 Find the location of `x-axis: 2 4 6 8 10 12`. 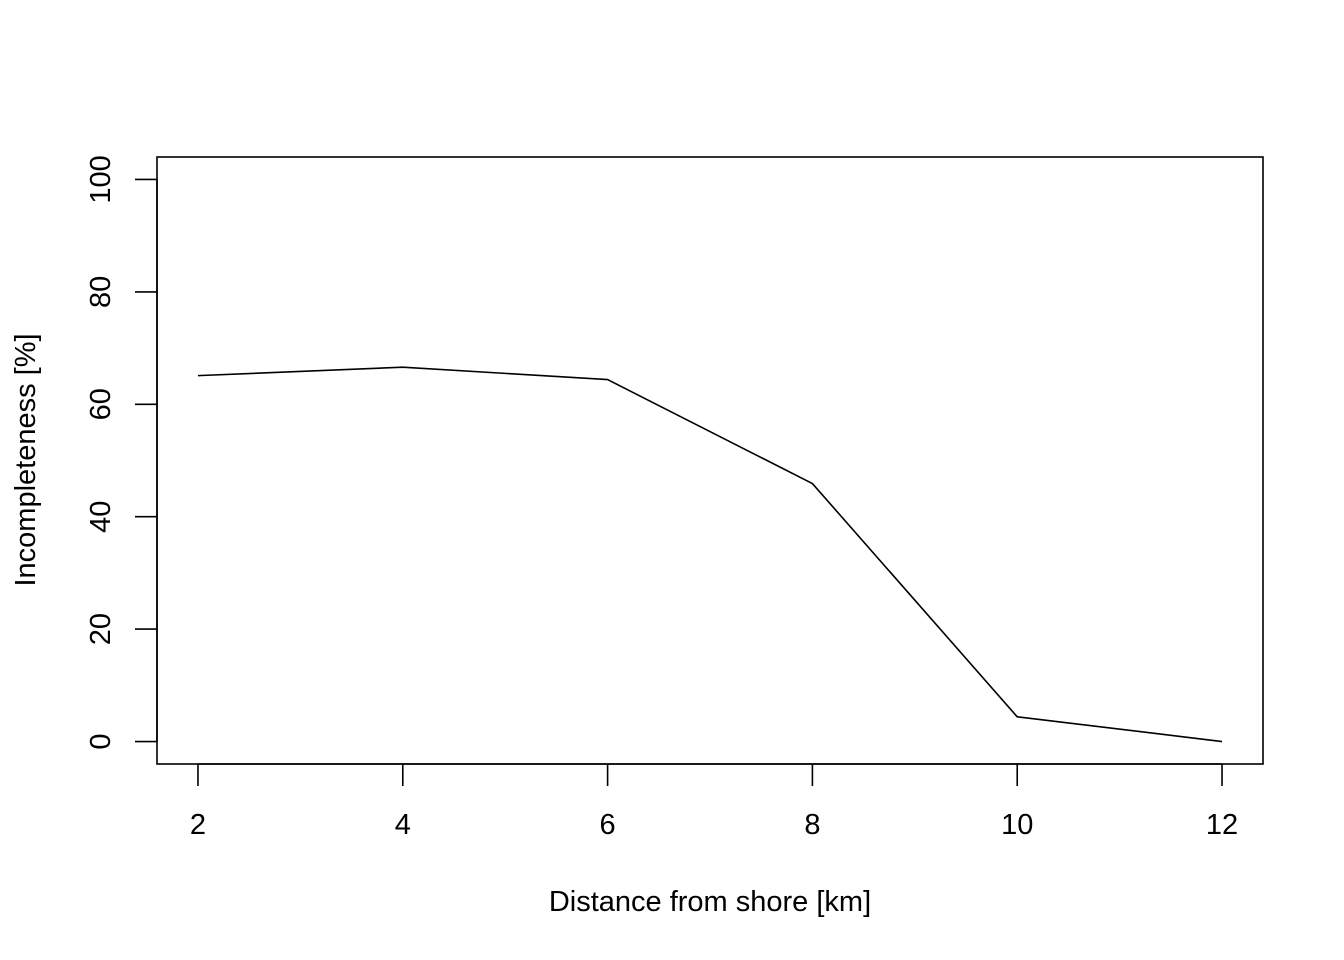

x-axis: 2 4 6 8 10 12 is located at coordinates (714, 802).